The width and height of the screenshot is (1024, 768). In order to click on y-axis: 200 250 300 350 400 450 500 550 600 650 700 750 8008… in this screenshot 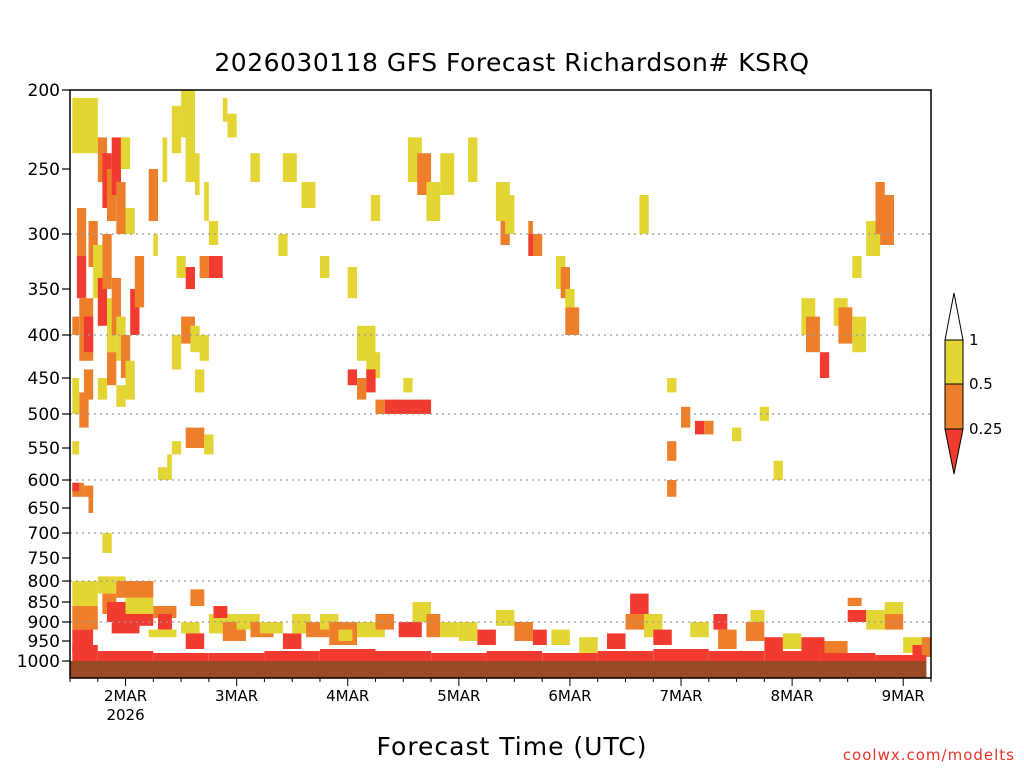, I will do `click(43, 376)`.